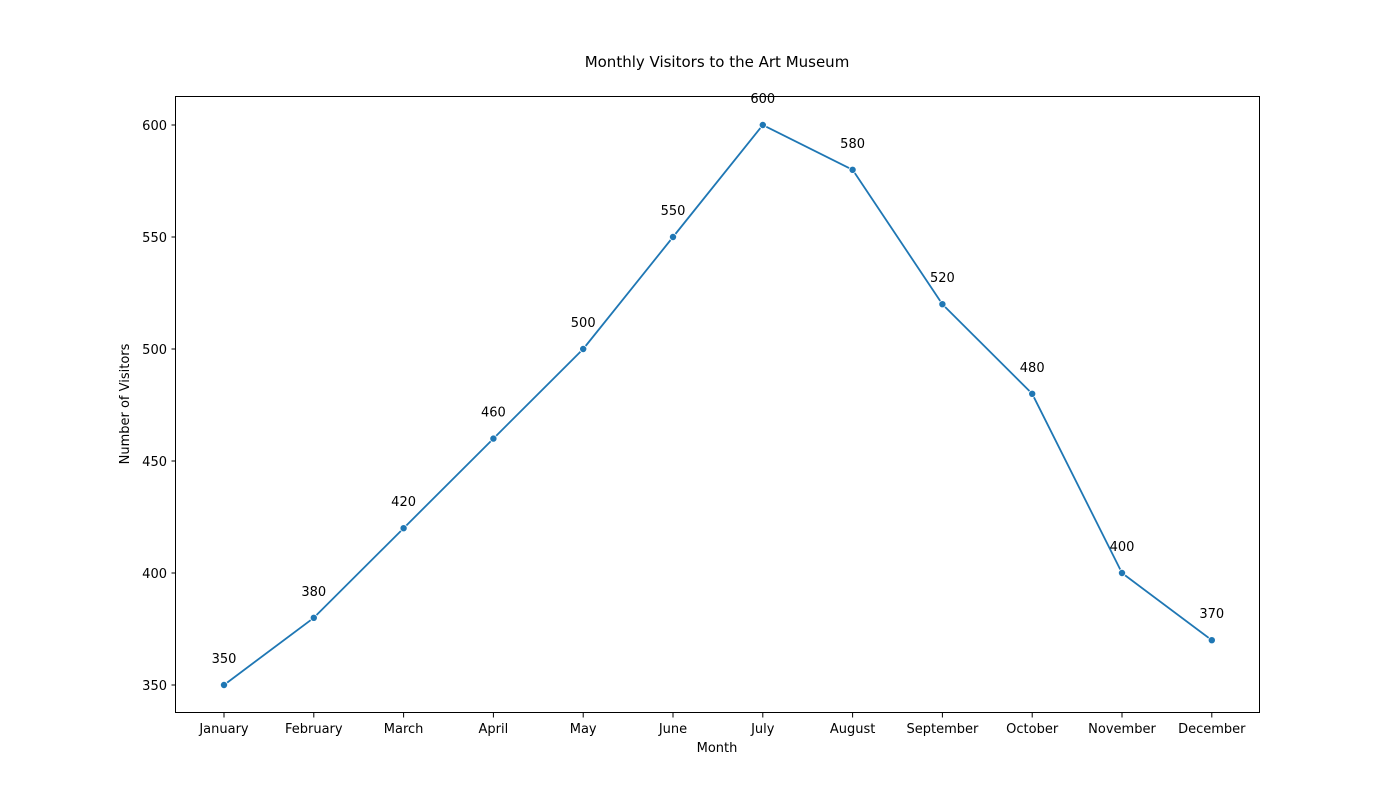  What do you see at coordinates (404, 729) in the screenshot?
I see `x-tick-label: March` at bounding box center [404, 729].